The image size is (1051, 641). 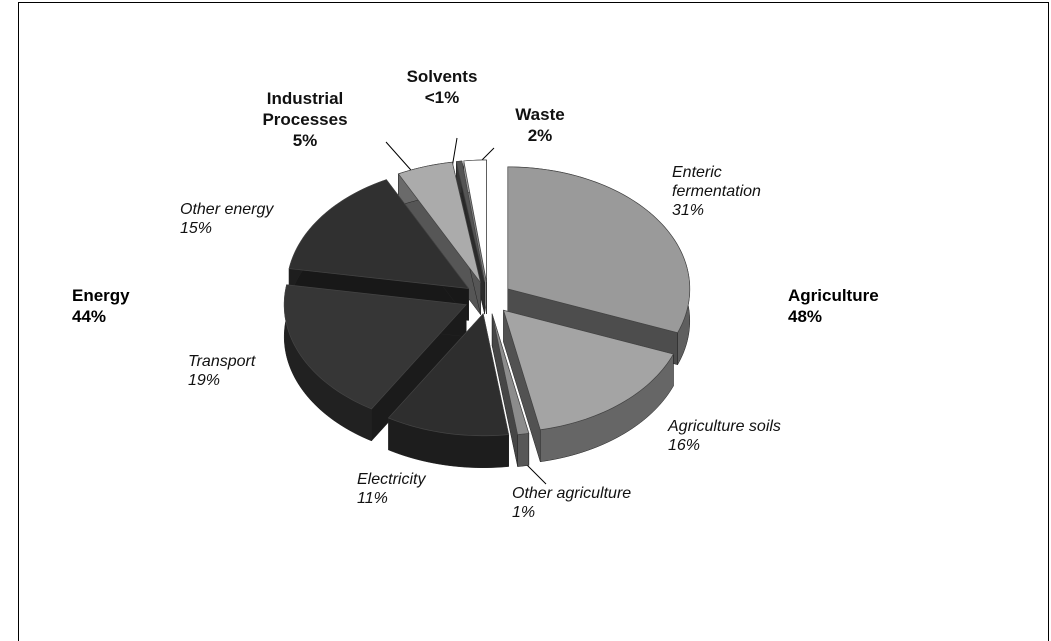 What do you see at coordinates (597, 503) in the screenshot?
I see `slice-label: Other agriculture 1%` at bounding box center [597, 503].